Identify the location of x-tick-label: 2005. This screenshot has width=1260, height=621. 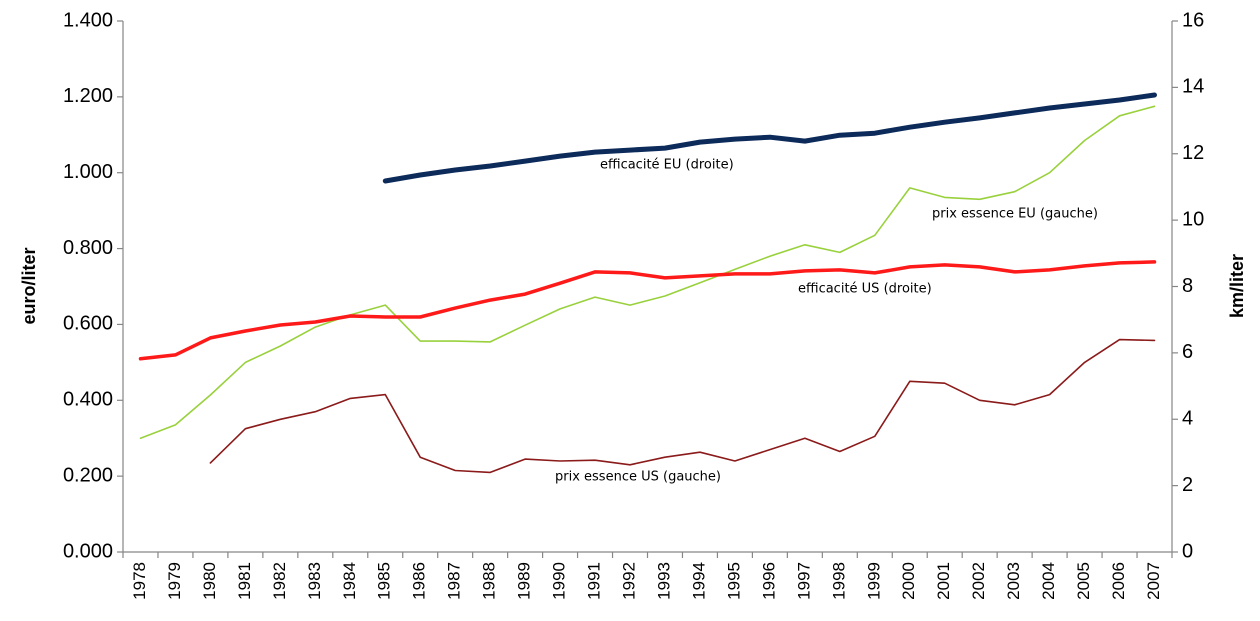
(1083, 581).